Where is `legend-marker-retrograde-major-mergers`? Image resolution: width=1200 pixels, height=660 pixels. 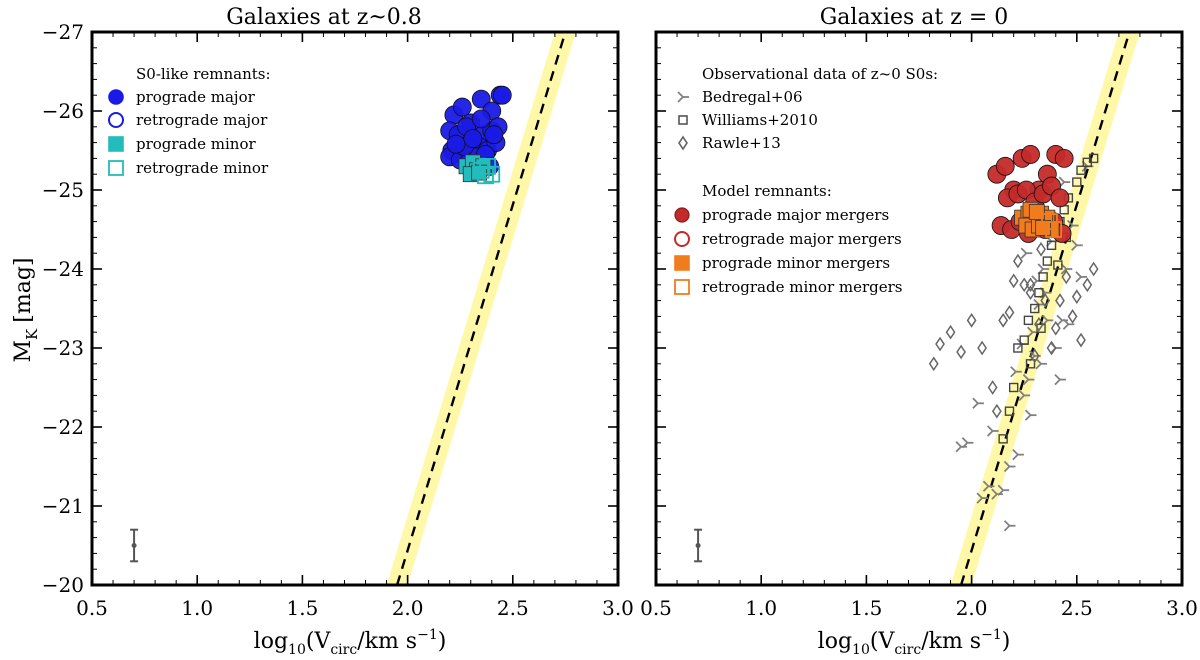
legend-marker-retrograde-major-mergers is located at coordinates (682, 239).